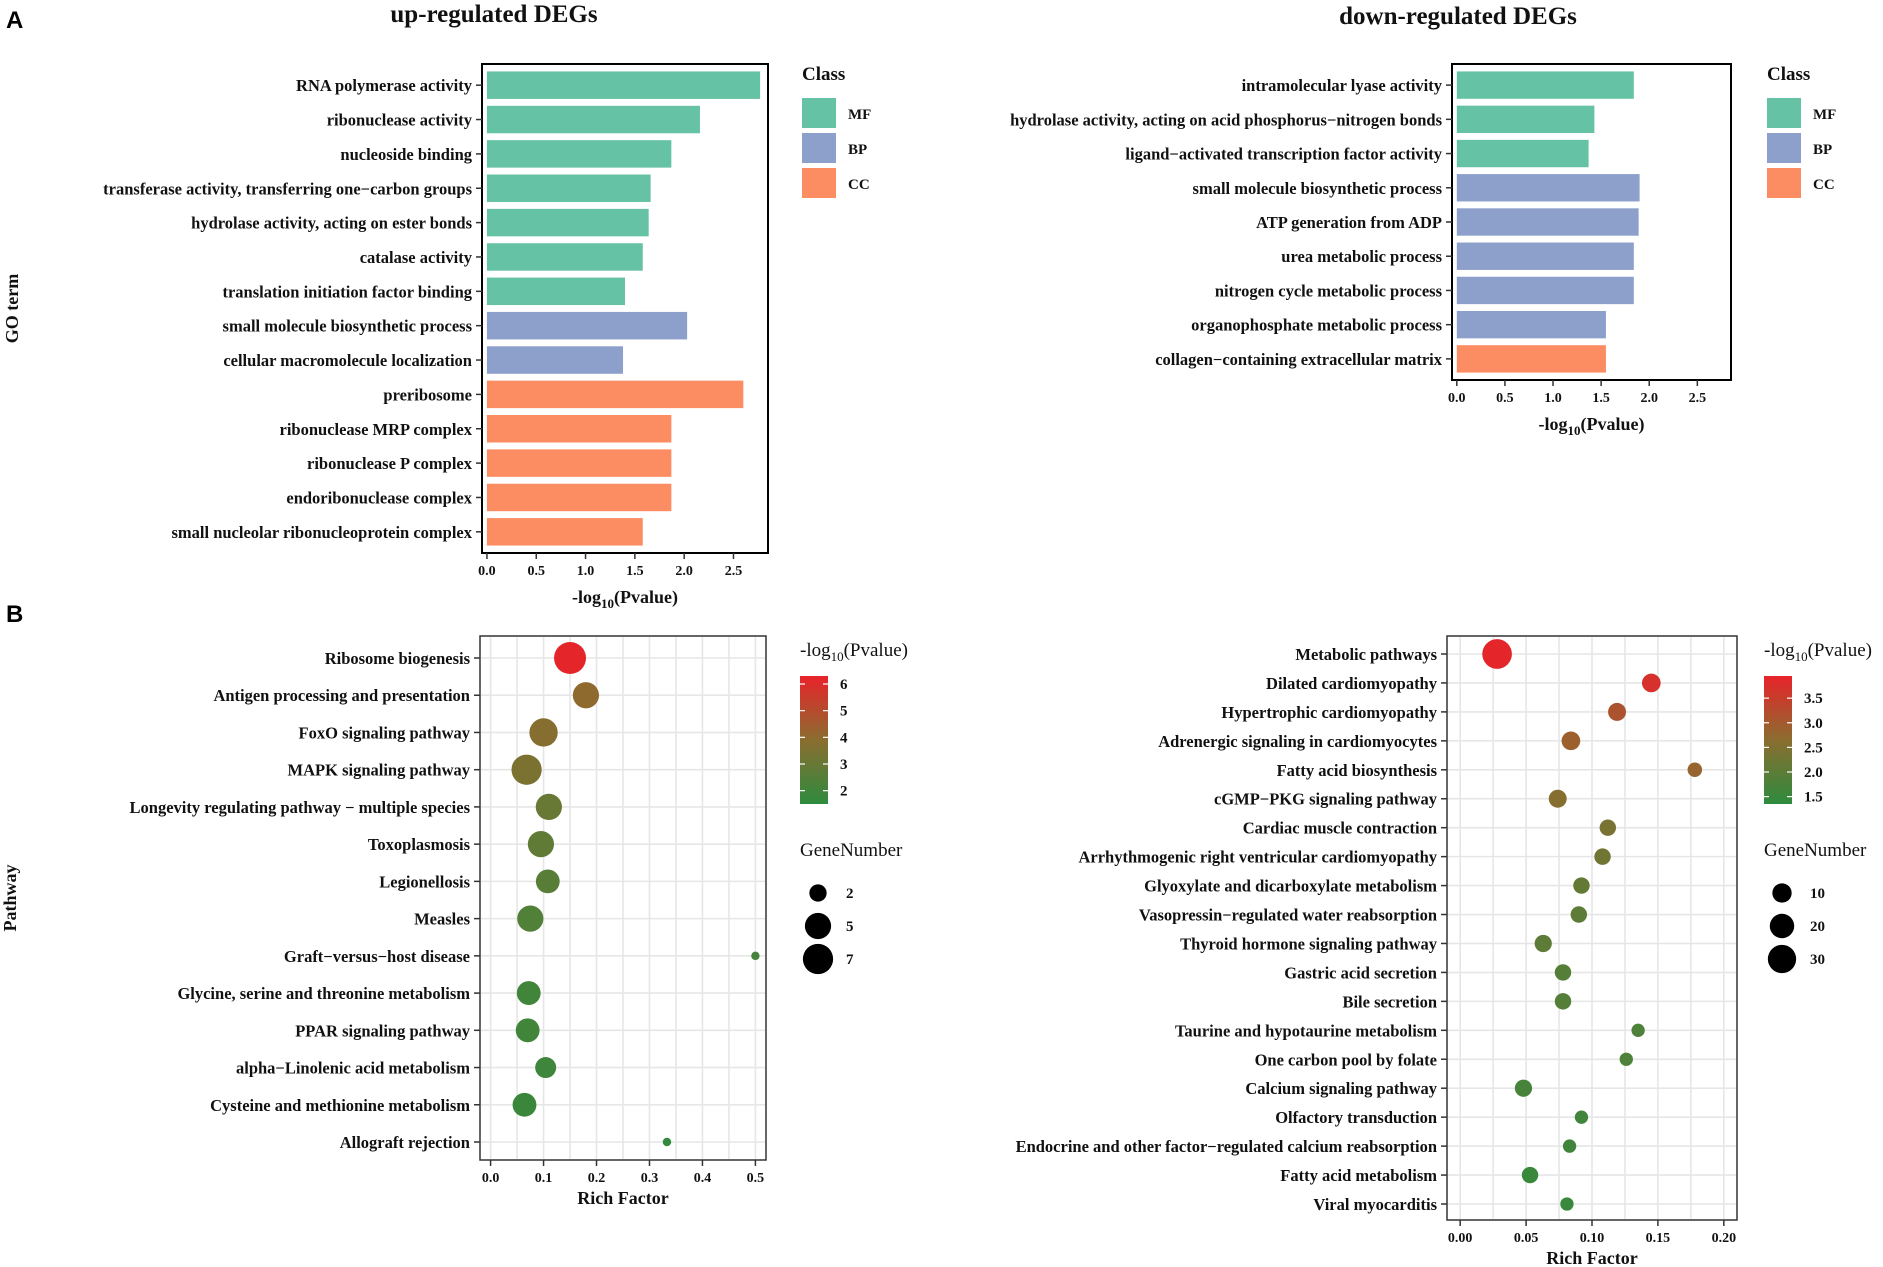 The height and width of the screenshot is (1267, 1883). What do you see at coordinates (1592, 1238) in the screenshot?
I see `x-tick-label: 0.10` at bounding box center [1592, 1238].